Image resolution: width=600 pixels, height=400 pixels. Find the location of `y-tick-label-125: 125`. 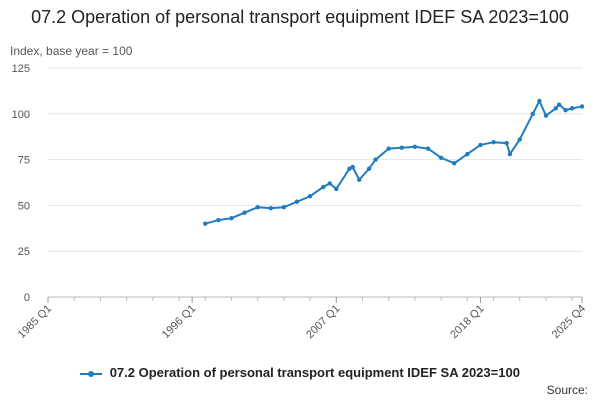

y-tick-label-125: 125 is located at coordinates (21, 69).